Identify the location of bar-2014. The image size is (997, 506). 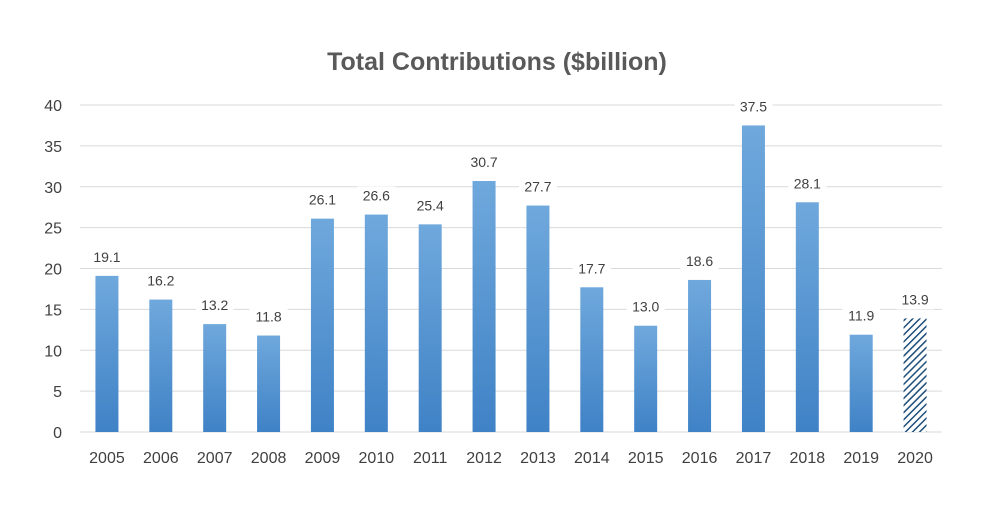
(592, 359).